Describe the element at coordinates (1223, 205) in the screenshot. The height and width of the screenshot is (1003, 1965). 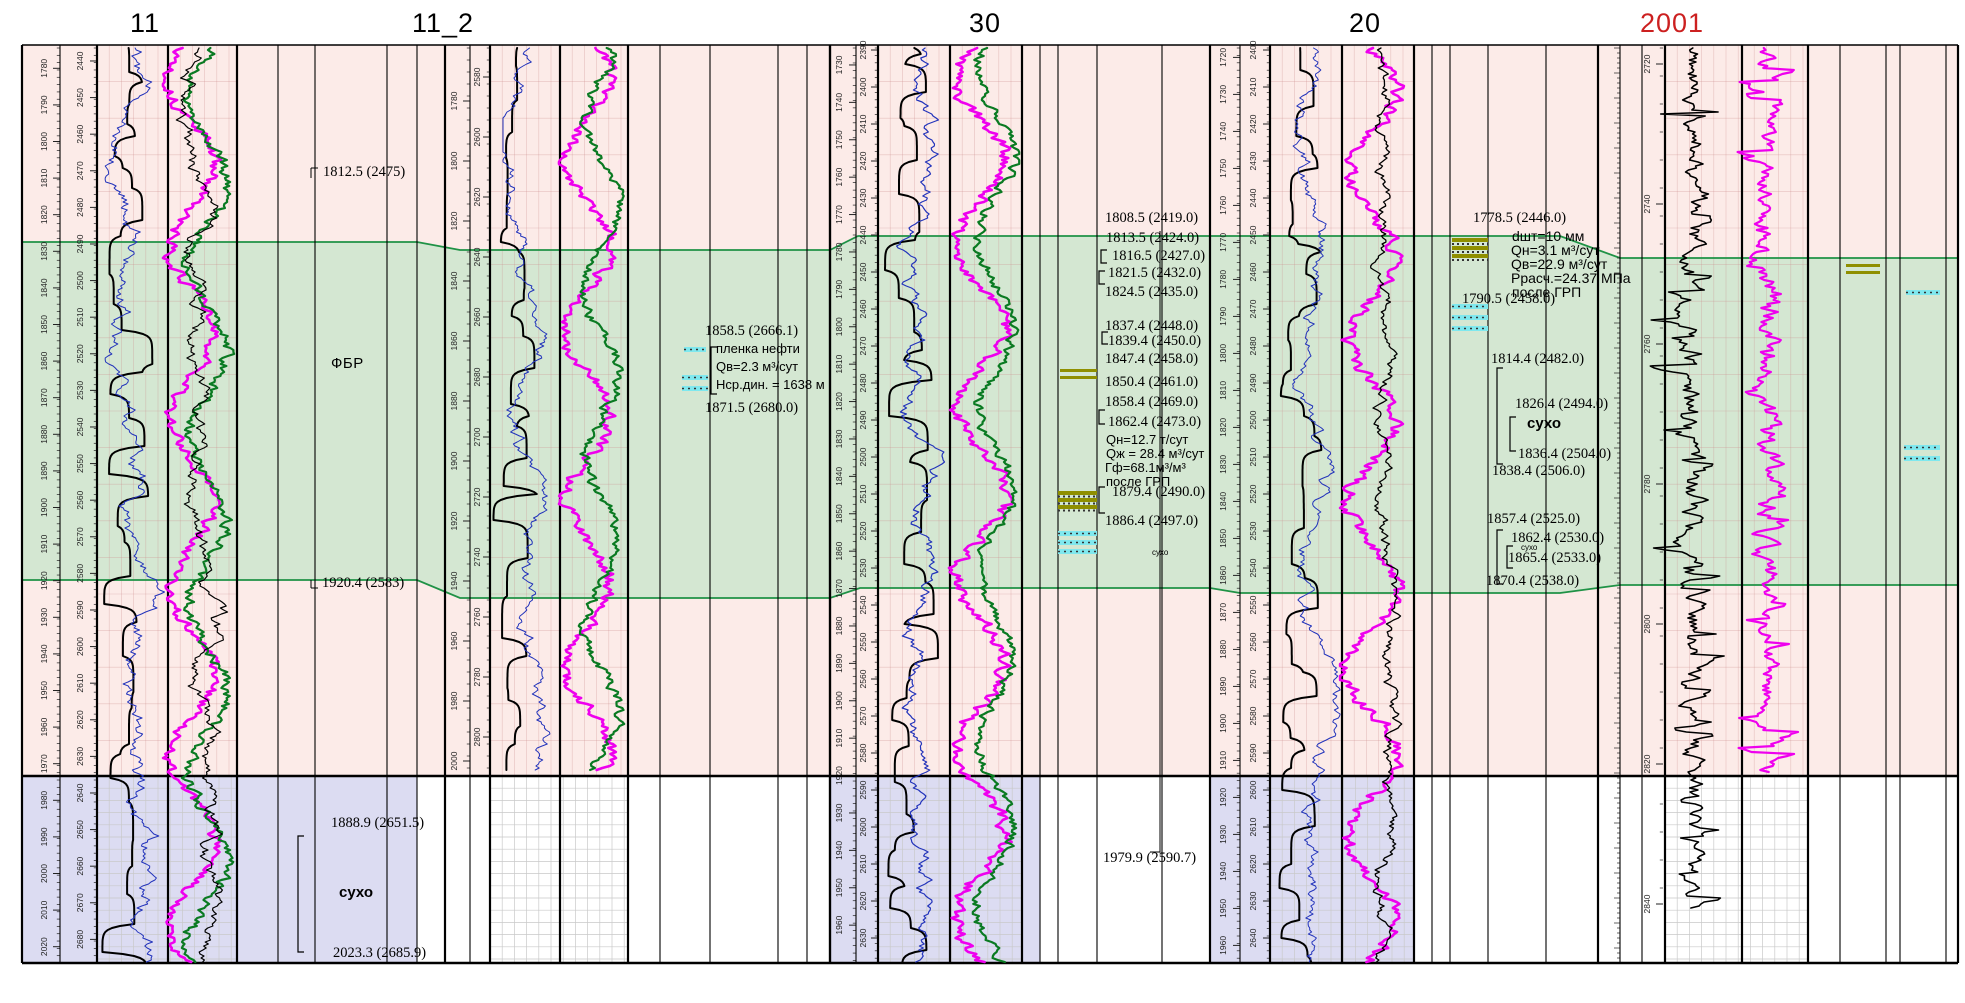
I see `depth-tick-label: 1760` at that location.